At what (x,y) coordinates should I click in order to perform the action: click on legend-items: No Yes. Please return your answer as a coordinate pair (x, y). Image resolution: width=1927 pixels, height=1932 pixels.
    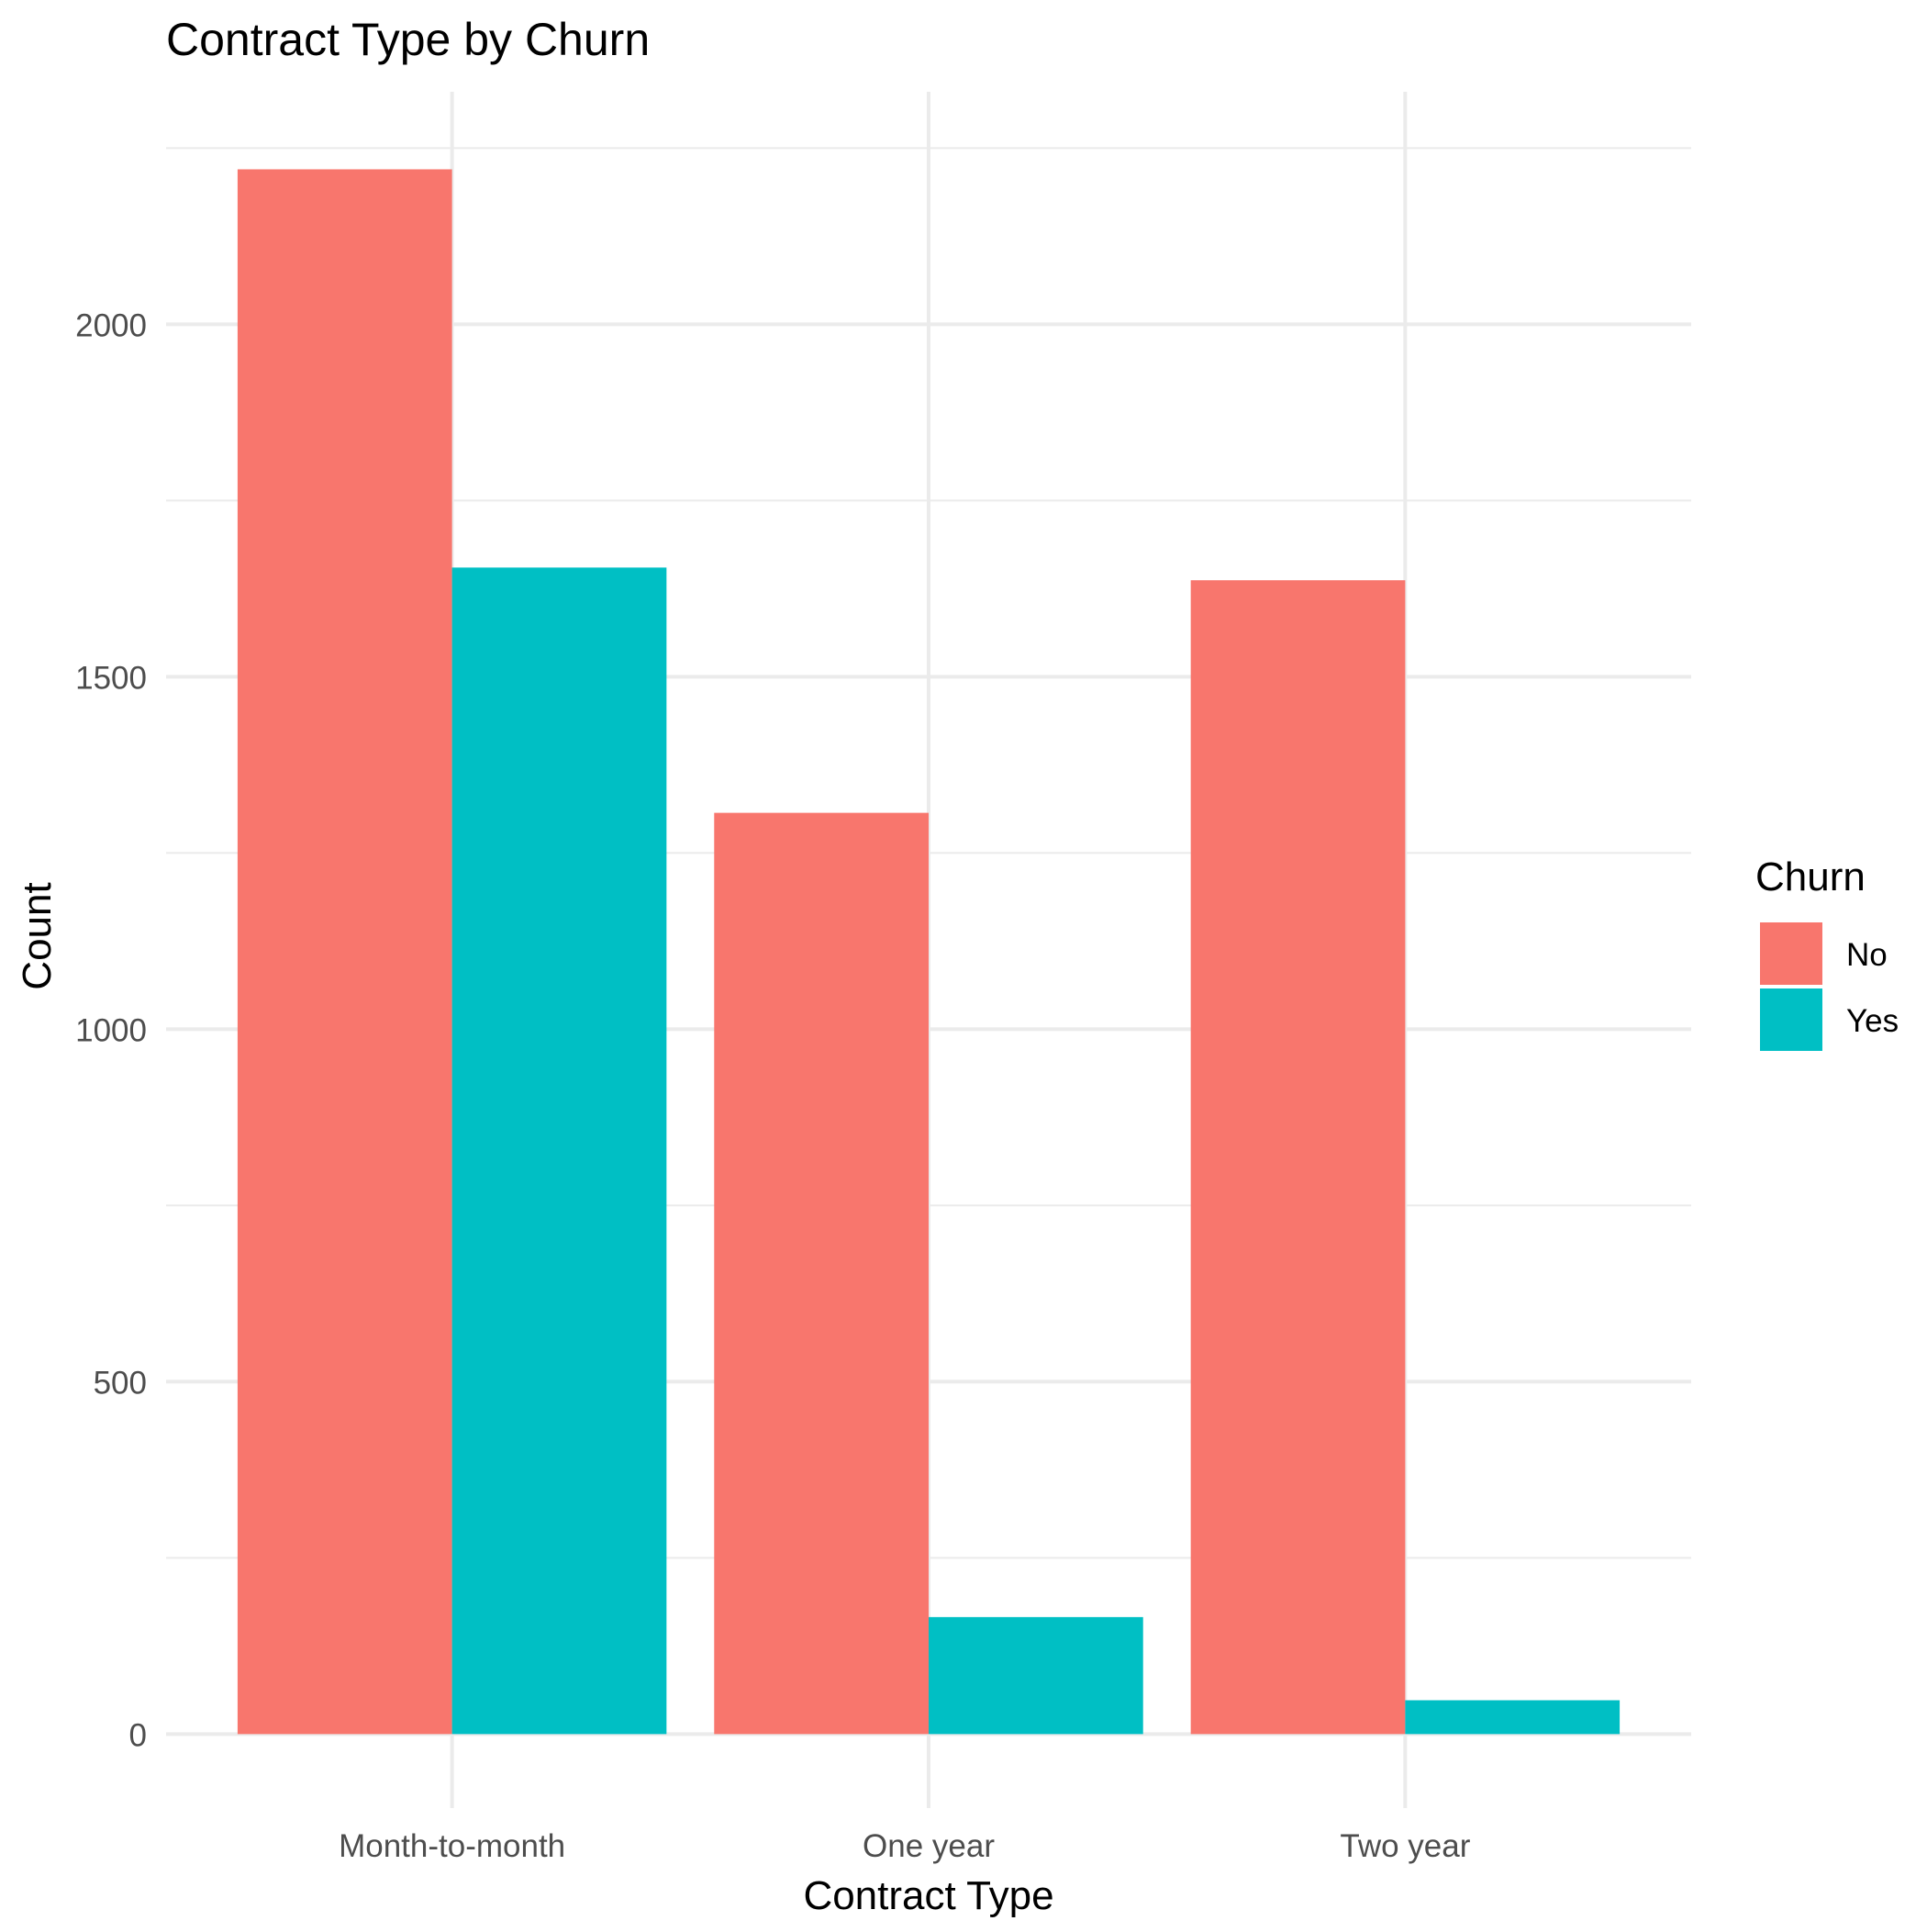
    Looking at the image, I should click on (1829, 987).